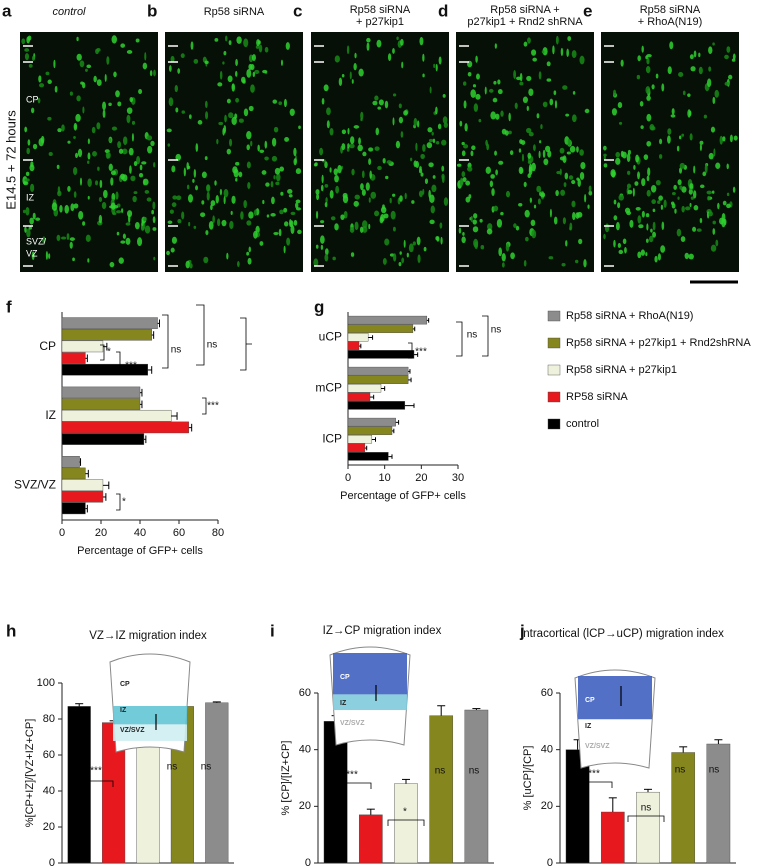 The height and width of the screenshot is (868, 775). I want to click on diagram-label: VZ/SVZ, so click(597, 746).